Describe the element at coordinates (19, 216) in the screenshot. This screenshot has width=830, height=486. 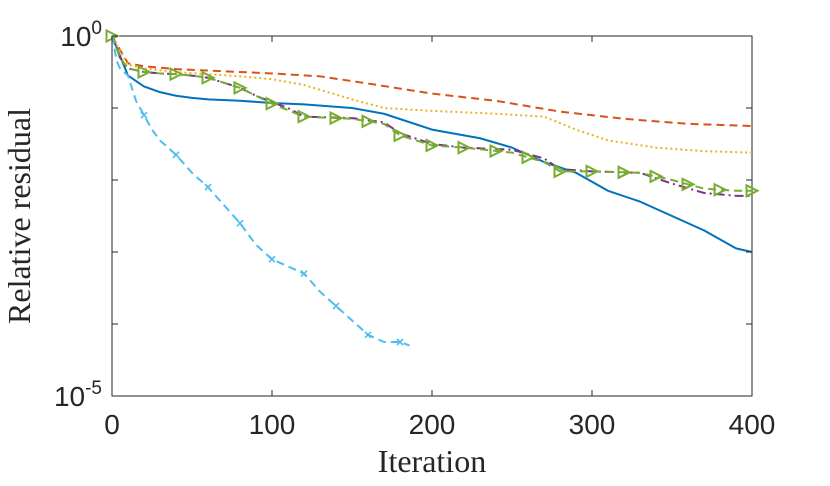
I see `y-axis-label: Relative residual` at that location.